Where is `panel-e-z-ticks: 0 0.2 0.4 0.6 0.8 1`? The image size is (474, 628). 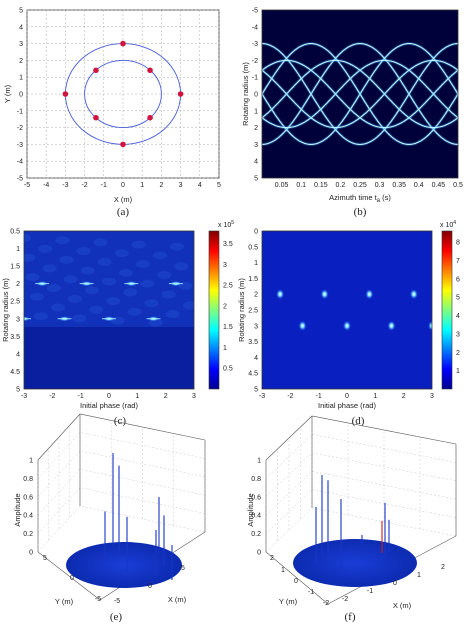 panel-e-z-ticks: 0 0.2 0.4 0.6 0.8 1 is located at coordinates (28, 507).